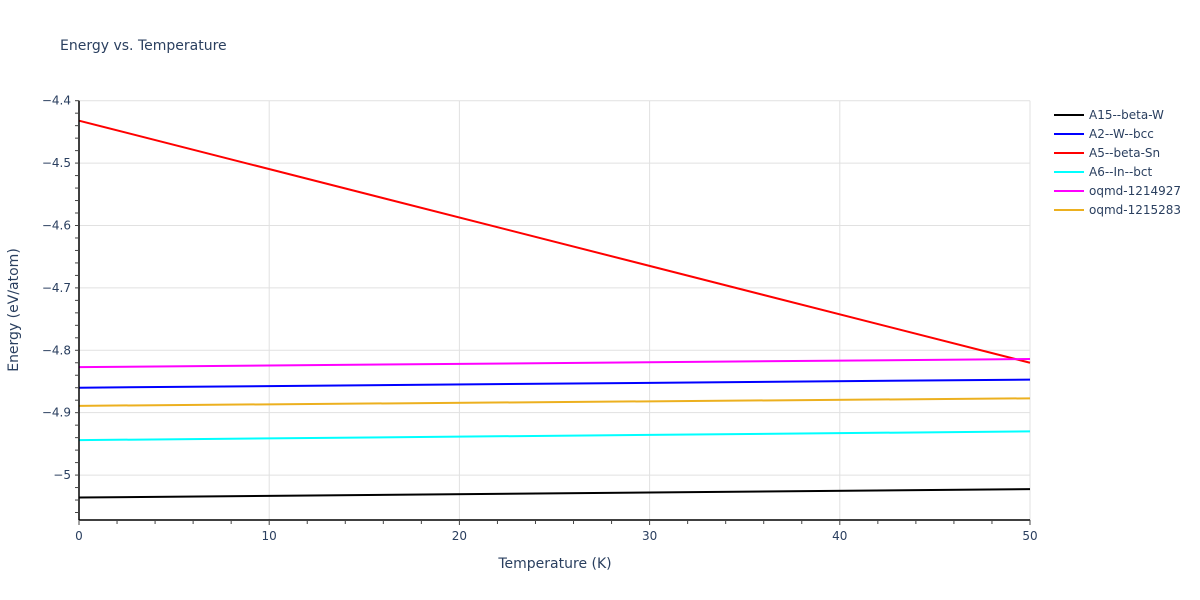 This screenshot has height=600, width=1200. Describe the element at coordinates (56, 101) in the screenshot. I see `y-tick-label: −4.4` at that location.